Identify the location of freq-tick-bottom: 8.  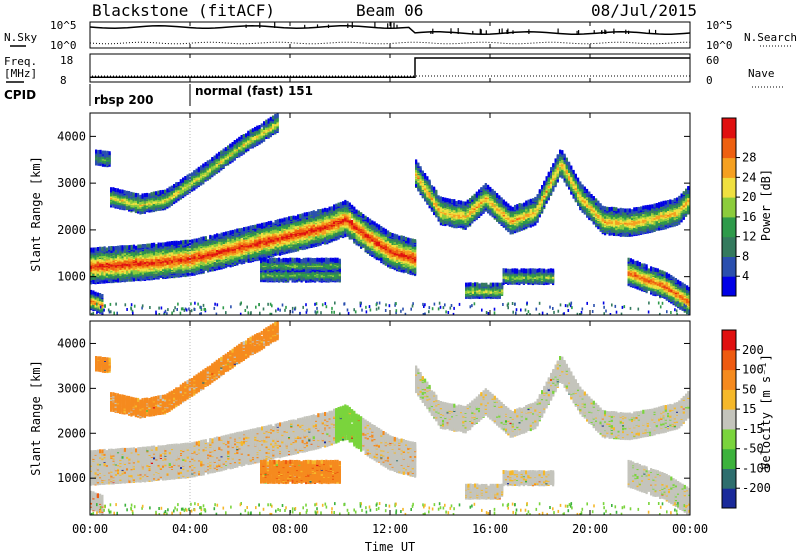
(63, 80).